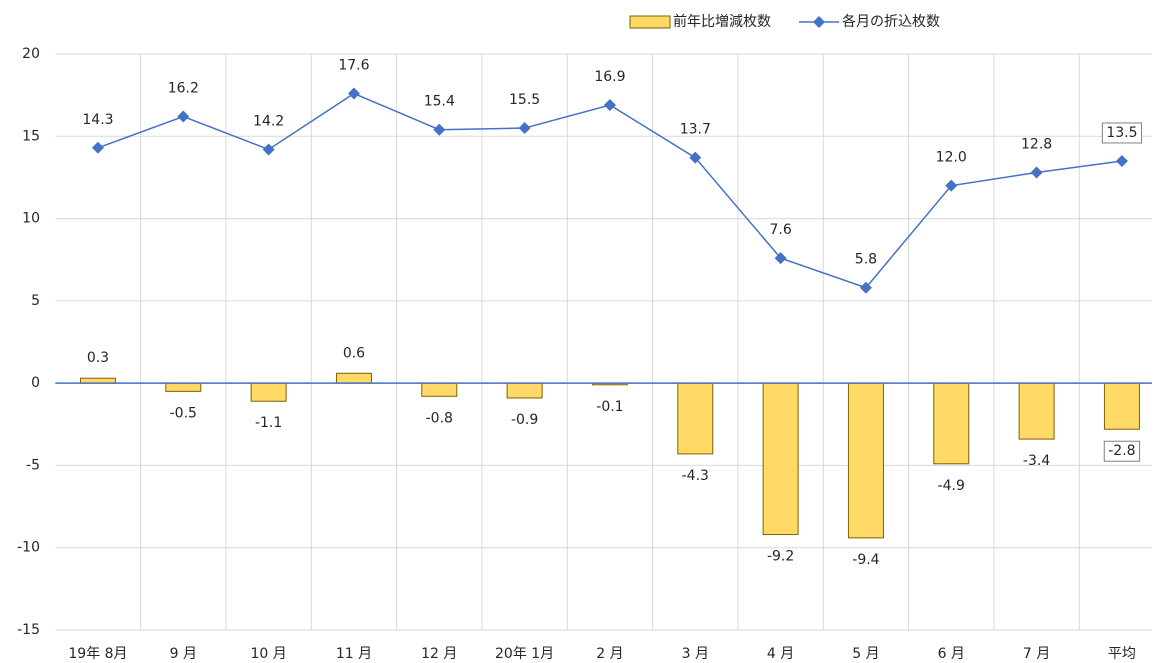  Describe the element at coordinates (819, 22) in the screenshot. I see `legend-marker` at that location.